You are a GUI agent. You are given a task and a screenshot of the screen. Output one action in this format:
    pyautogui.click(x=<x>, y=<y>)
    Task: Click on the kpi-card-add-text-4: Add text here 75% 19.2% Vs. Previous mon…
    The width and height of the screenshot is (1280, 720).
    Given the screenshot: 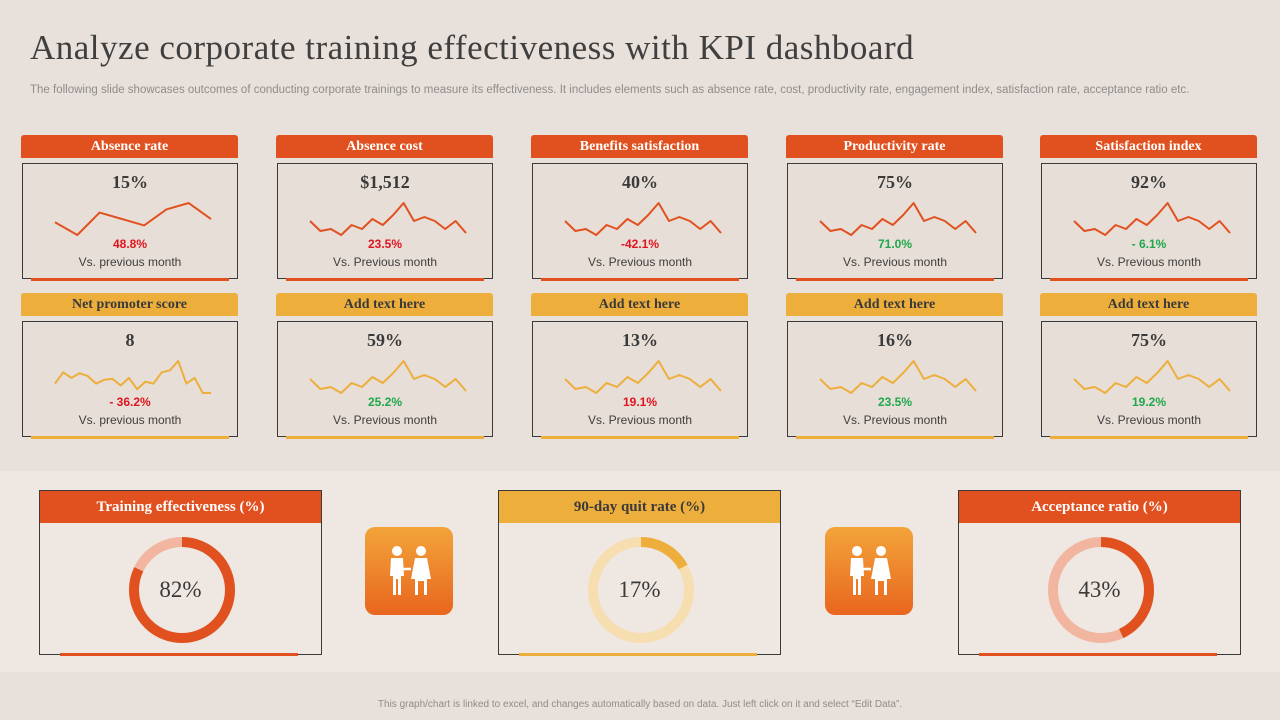 What is the action you would take?
    pyautogui.click(x=1148, y=366)
    